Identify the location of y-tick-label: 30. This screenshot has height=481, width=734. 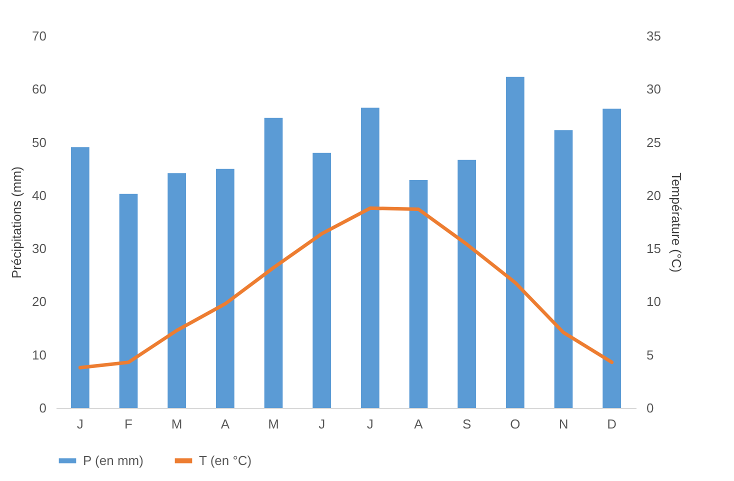
(39, 248).